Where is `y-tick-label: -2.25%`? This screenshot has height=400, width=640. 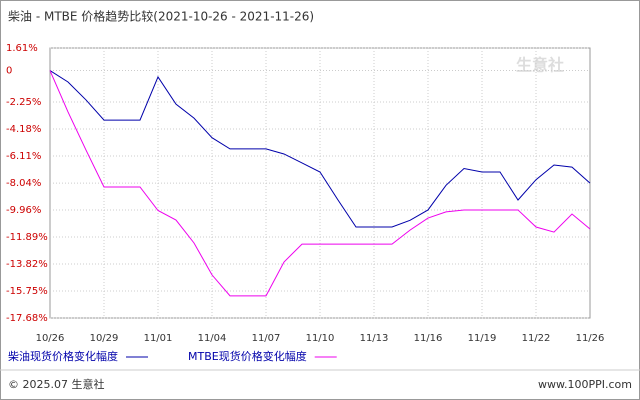 y-tick-label: -2.25% is located at coordinates (23, 102).